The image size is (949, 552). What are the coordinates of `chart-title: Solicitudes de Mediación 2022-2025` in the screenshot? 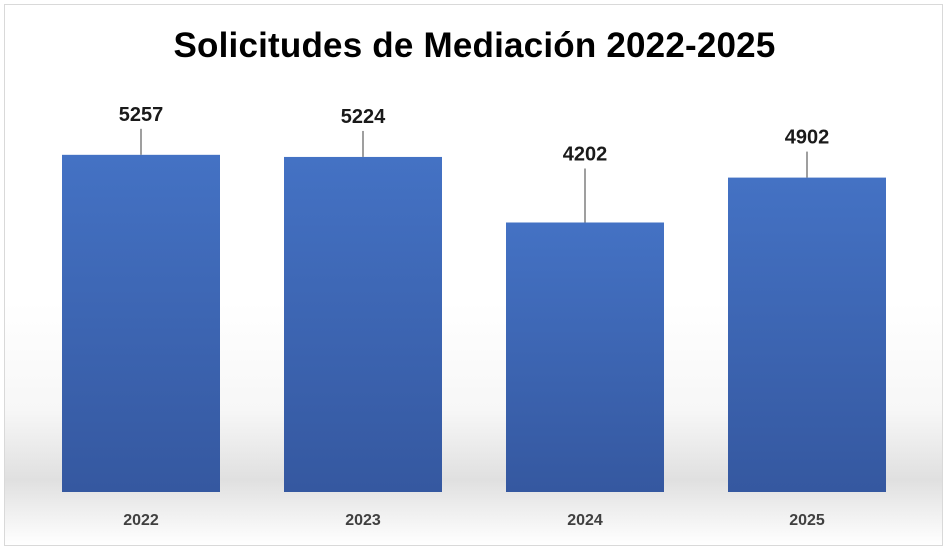 It's located at (474, 45).